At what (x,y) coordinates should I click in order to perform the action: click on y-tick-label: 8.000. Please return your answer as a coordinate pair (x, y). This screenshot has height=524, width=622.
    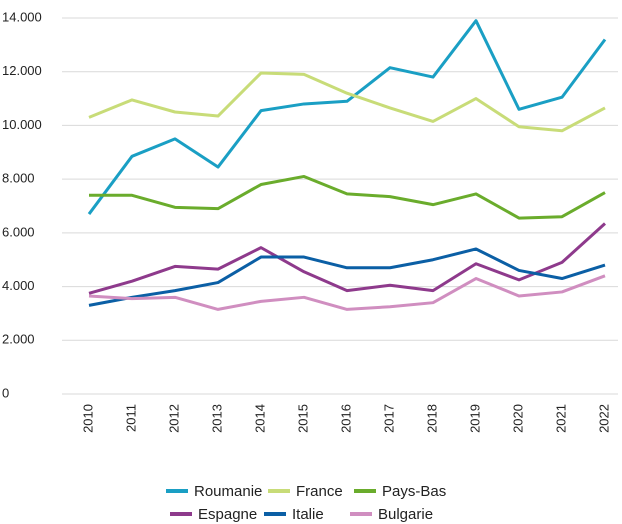
    Looking at the image, I should click on (18, 178).